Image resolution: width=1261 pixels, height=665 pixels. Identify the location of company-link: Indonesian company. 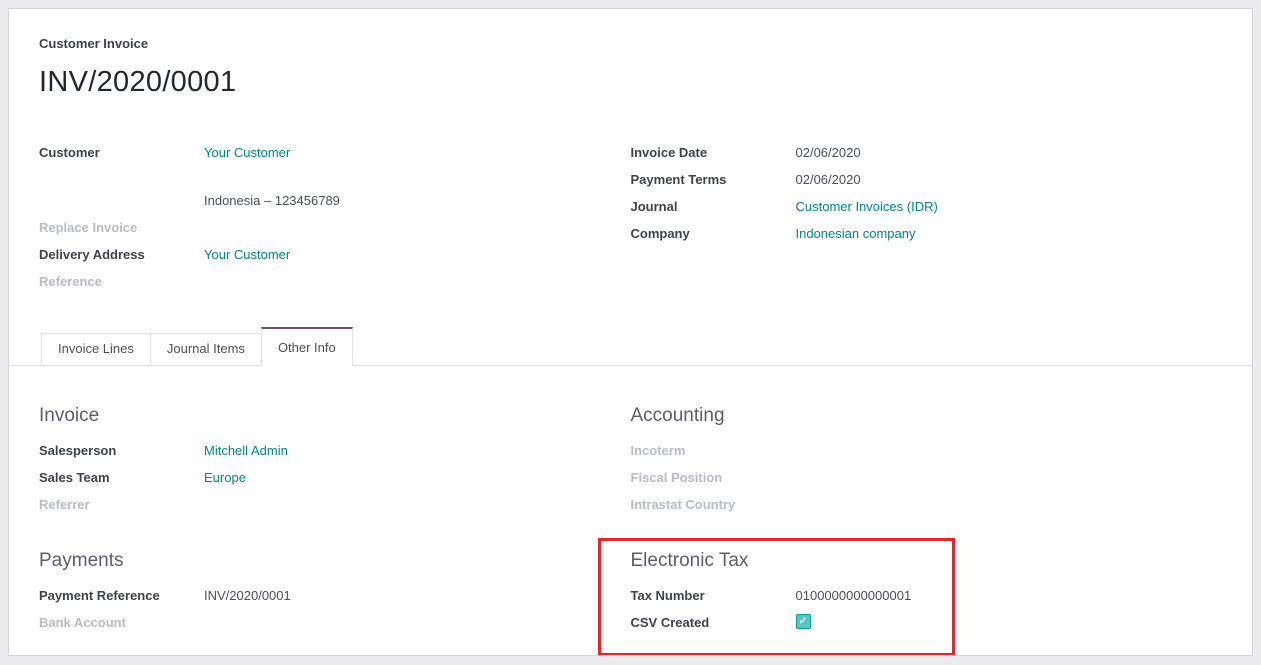
(855, 233).